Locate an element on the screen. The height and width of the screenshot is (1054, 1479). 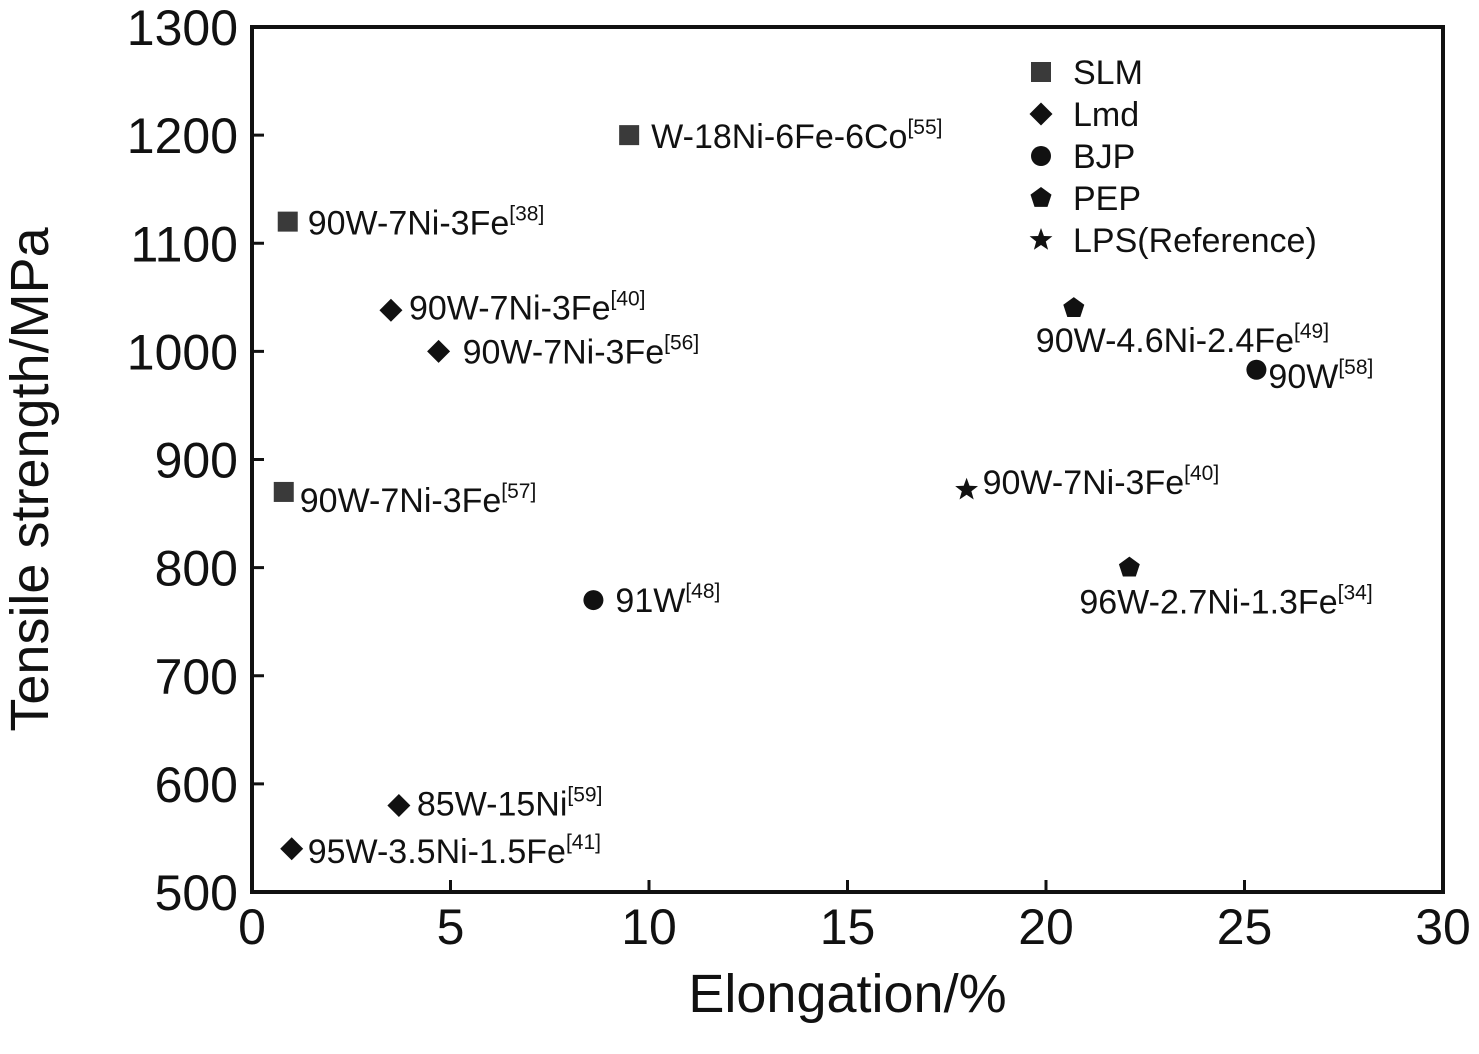
point-label: 90W[58] is located at coordinates (1320, 376).